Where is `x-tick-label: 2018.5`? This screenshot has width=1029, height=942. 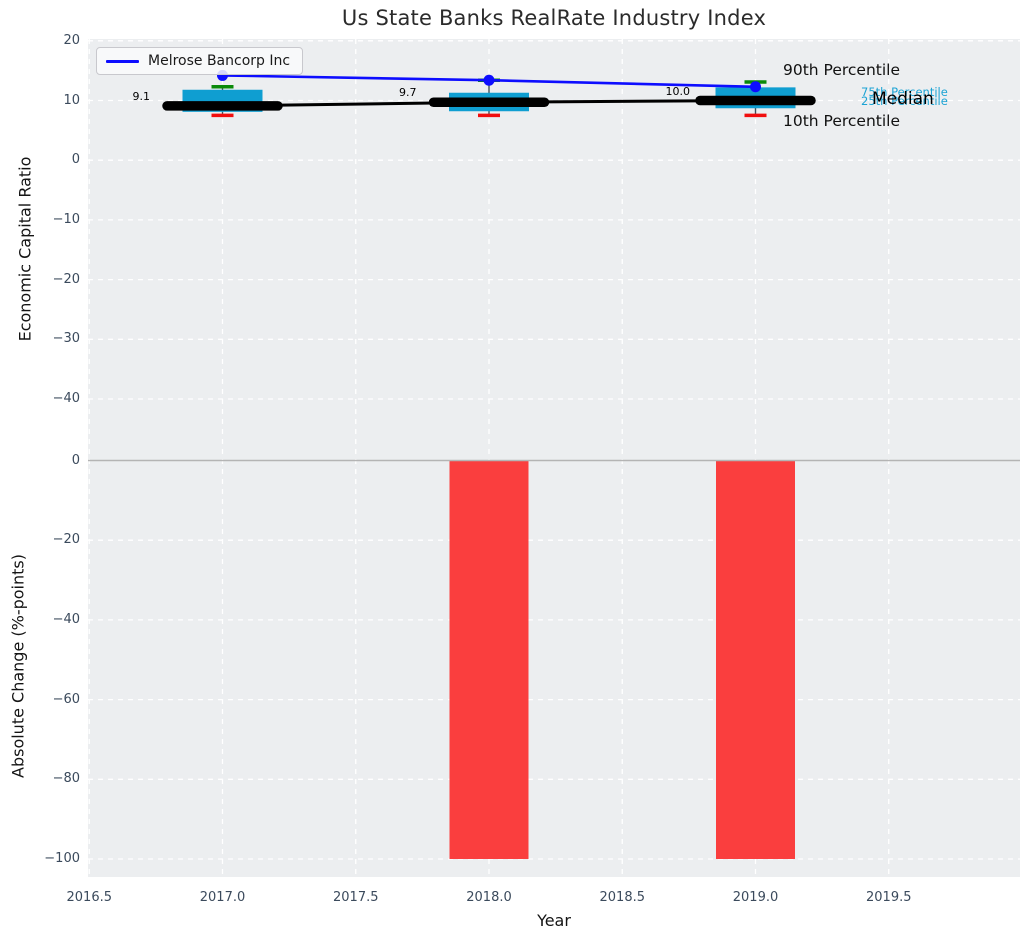 x-tick-label: 2018.5 is located at coordinates (622, 897).